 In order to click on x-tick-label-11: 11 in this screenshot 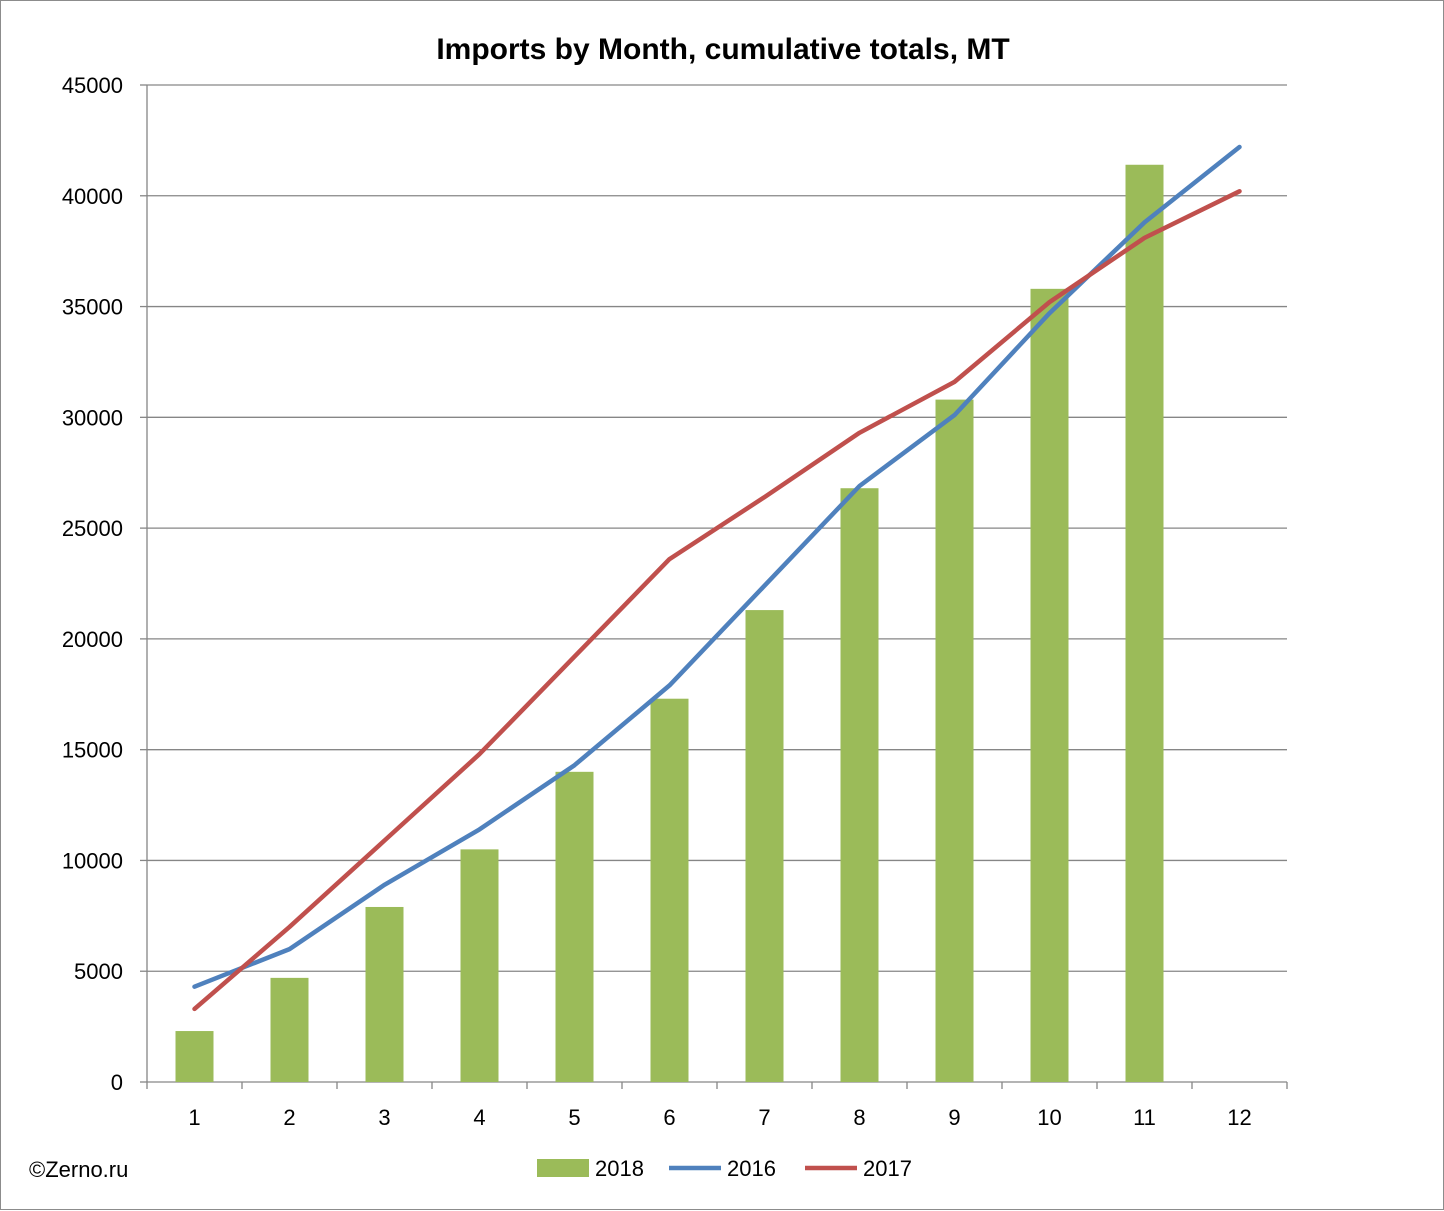, I will do `click(1144, 1117)`.